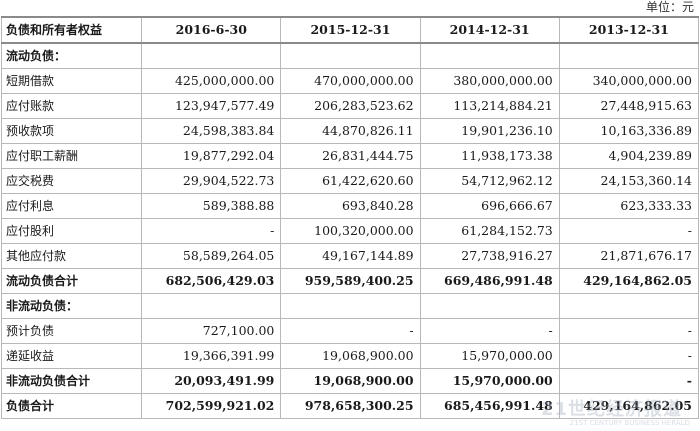 This screenshot has height=431, width=700. I want to click on value-cell: 26,831,444.75, so click(350, 156).